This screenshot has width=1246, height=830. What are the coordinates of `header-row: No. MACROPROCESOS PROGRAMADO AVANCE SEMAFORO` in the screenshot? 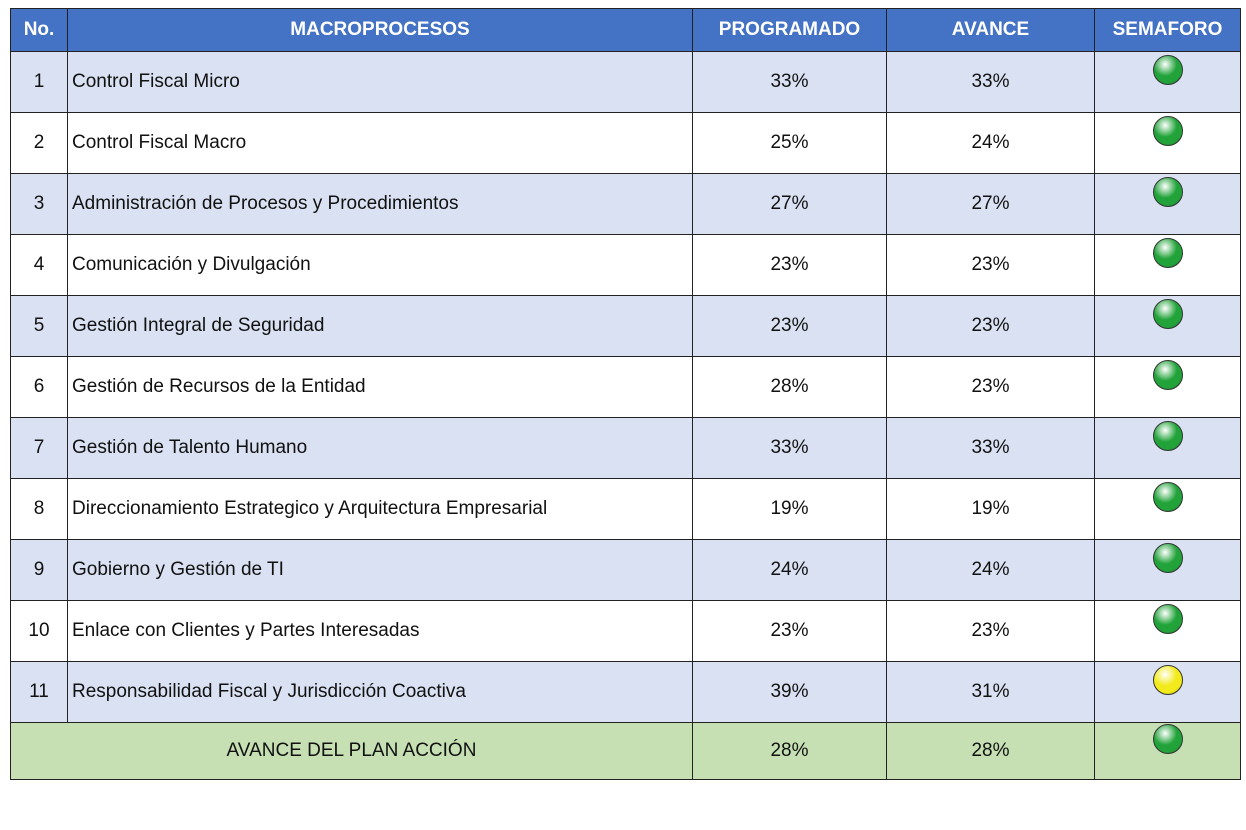 It's located at (625, 30).